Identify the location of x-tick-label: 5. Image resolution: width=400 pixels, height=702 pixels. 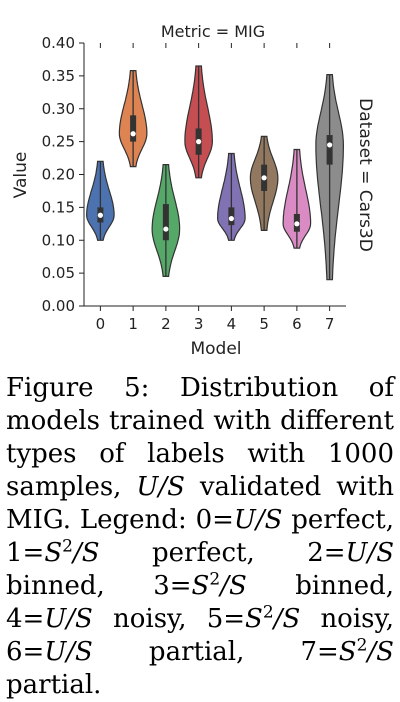
(264, 324).